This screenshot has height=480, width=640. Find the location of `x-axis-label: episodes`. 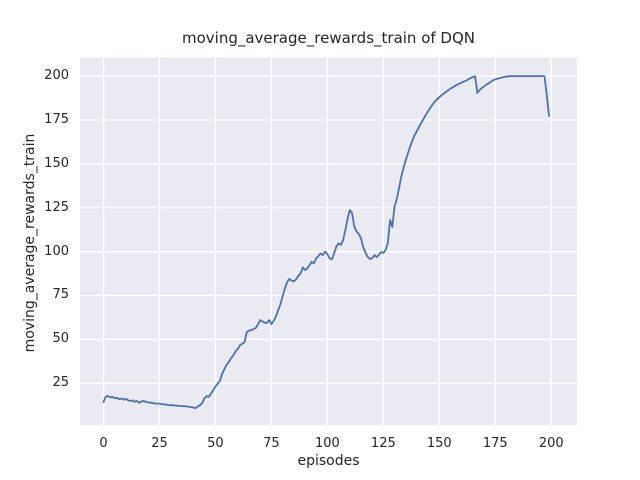

x-axis-label: episodes is located at coordinates (328, 461).